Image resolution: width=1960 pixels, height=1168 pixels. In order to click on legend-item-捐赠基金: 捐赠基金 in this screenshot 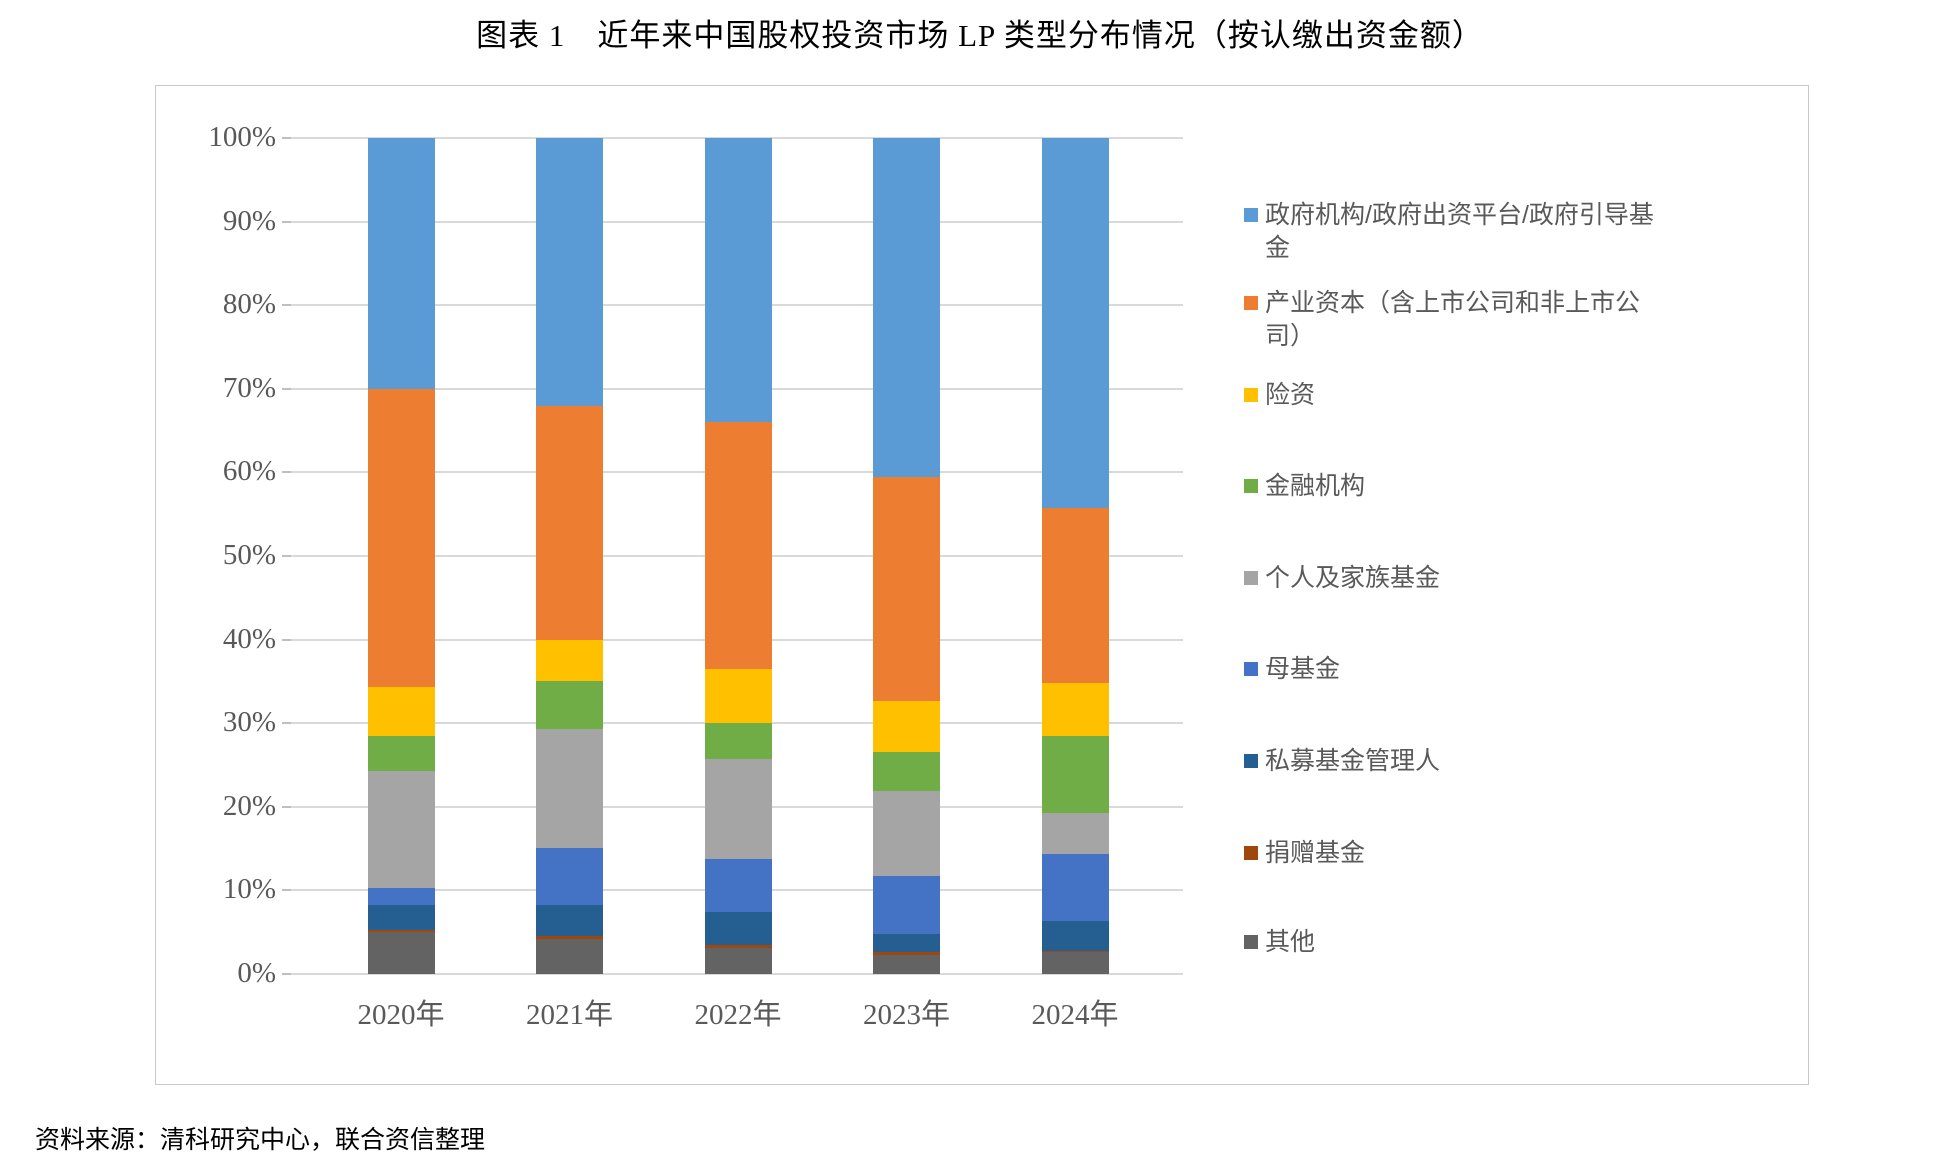, I will do `click(1304, 853)`.